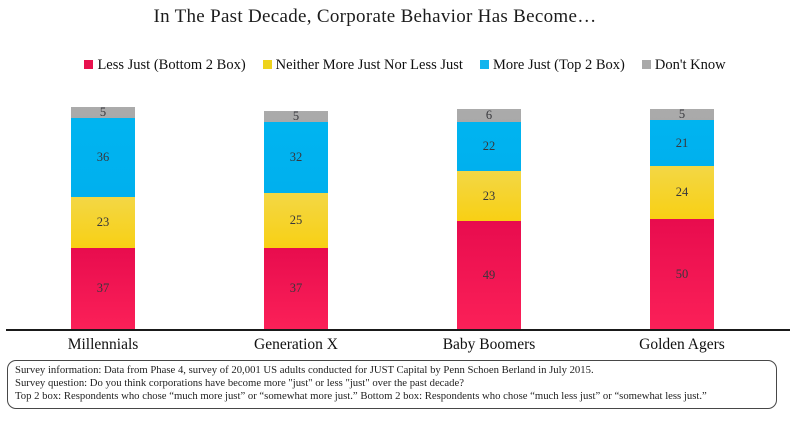  Describe the element at coordinates (484, 64) in the screenshot. I see `legend-swatch-more-just-icon` at that location.